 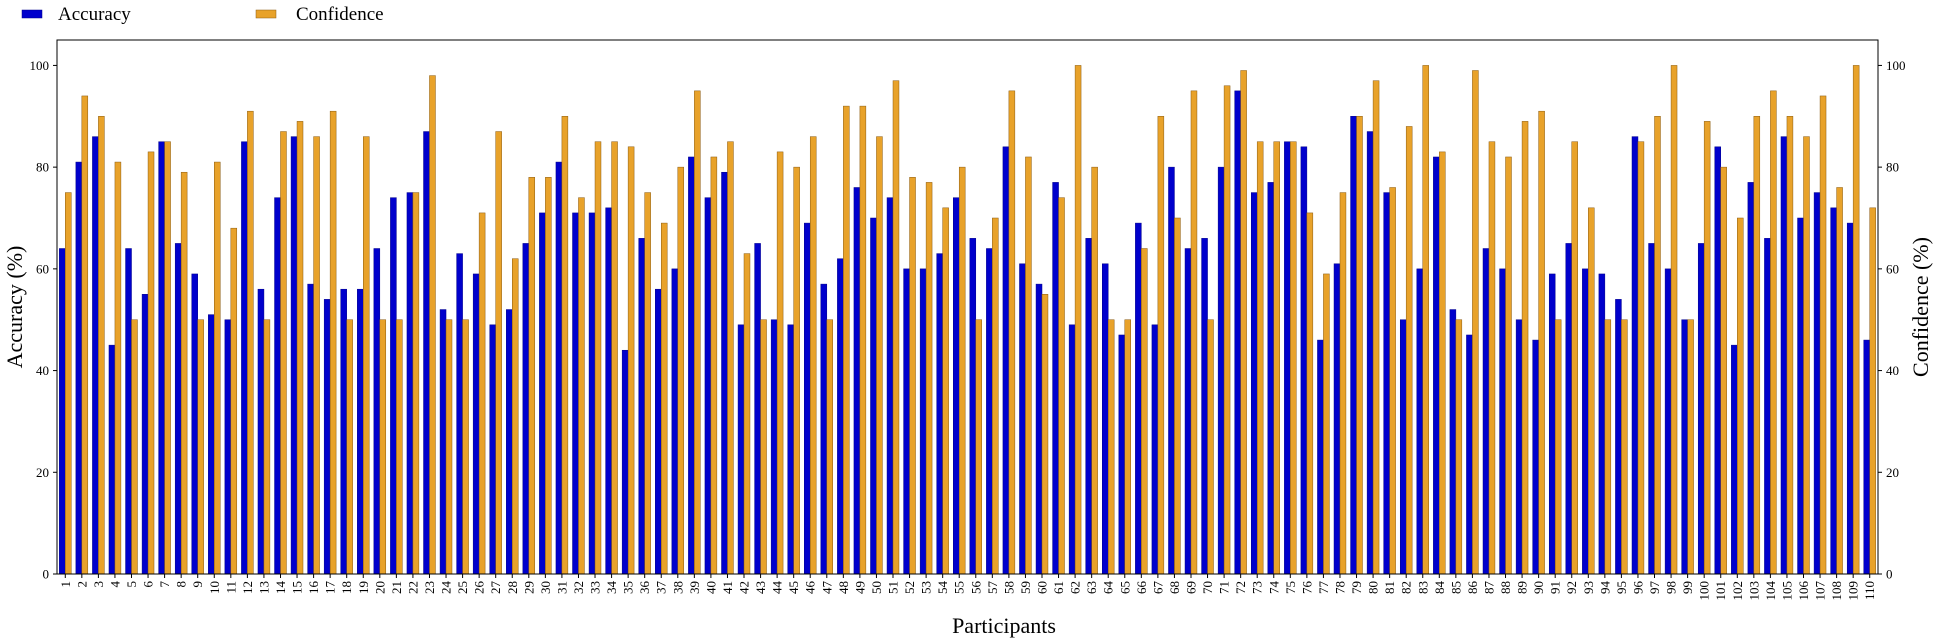 What do you see at coordinates (1373, 587) in the screenshot?
I see `x-tick-label: 80` at bounding box center [1373, 587].